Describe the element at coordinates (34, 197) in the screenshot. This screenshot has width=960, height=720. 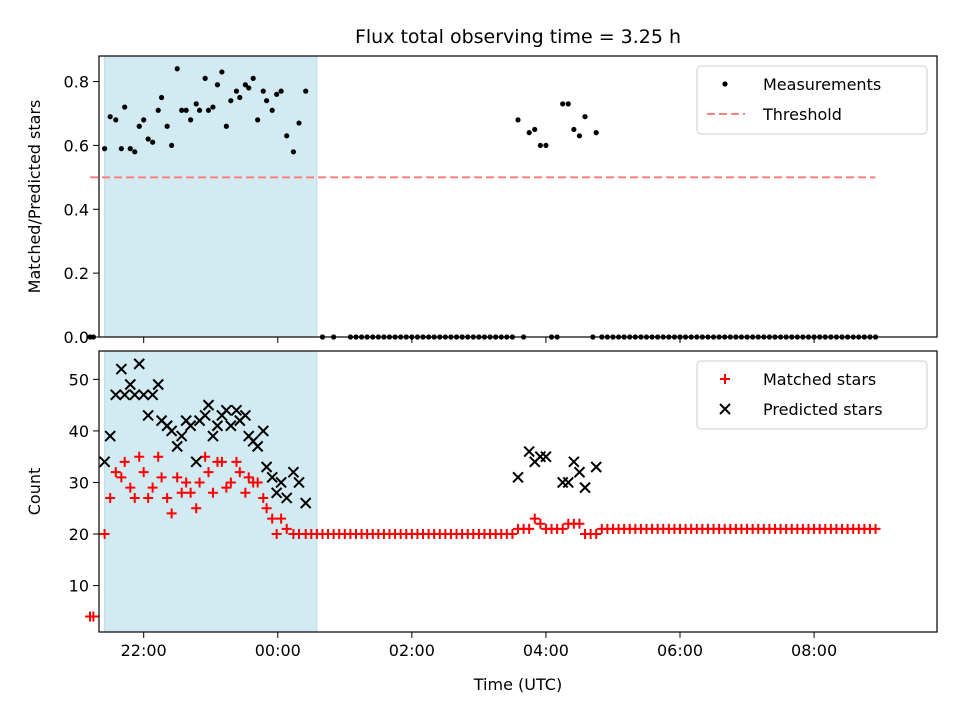
I see `y-axis-label: Matched/Predicted stars` at that location.